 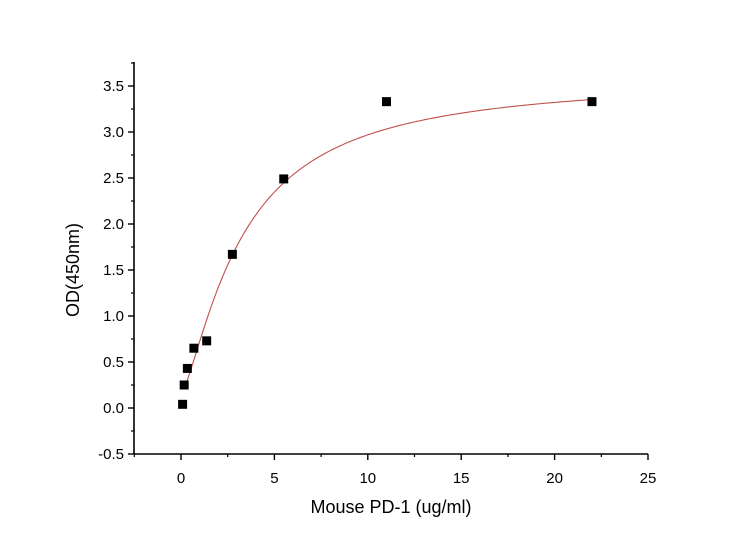 What do you see at coordinates (395, 470) in the screenshot?
I see `x-axis: 0 5 10 15 20 25` at bounding box center [395, 470].